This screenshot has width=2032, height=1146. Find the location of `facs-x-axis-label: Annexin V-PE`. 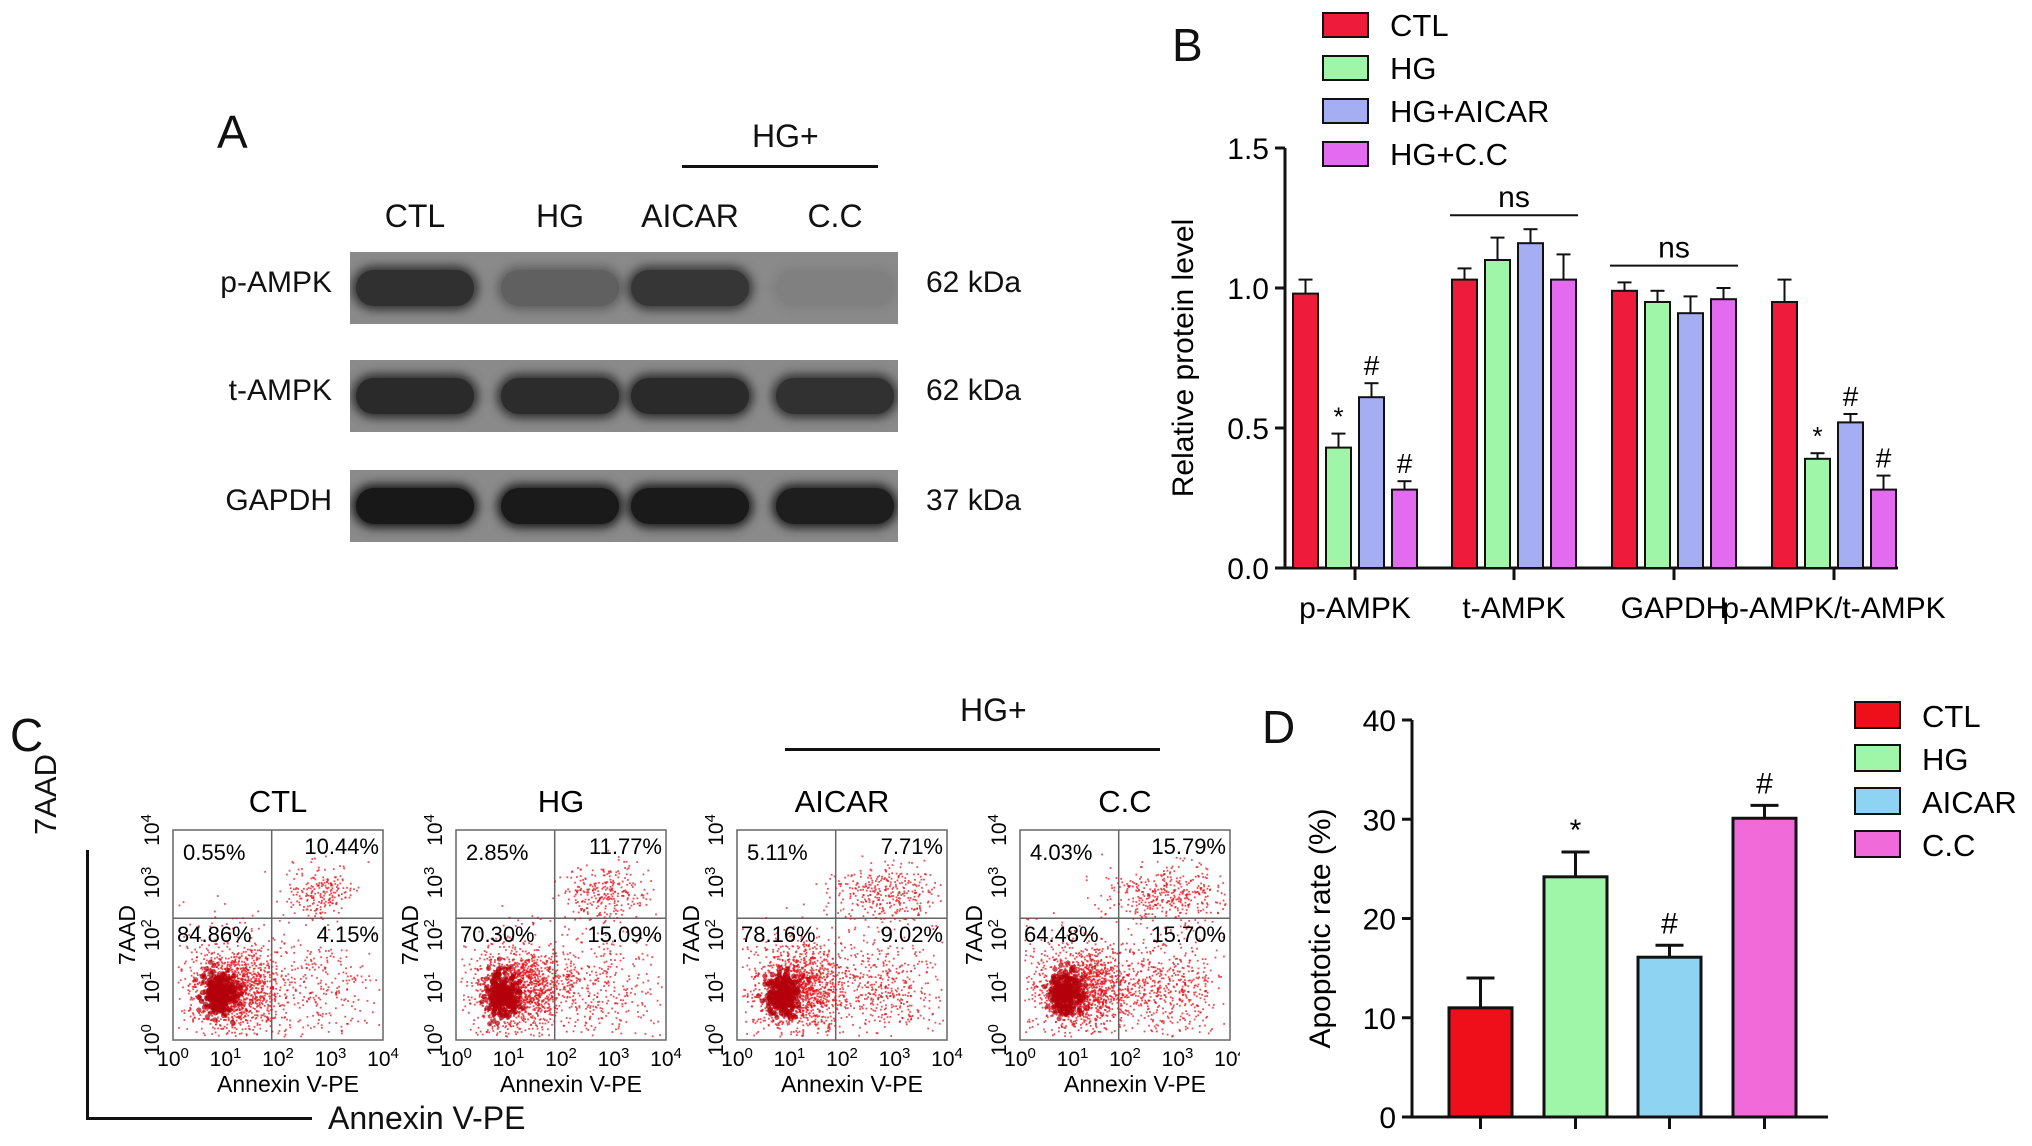

facs-x-axis-label: Annexin V-PE is located at coordinates (288, 1084).